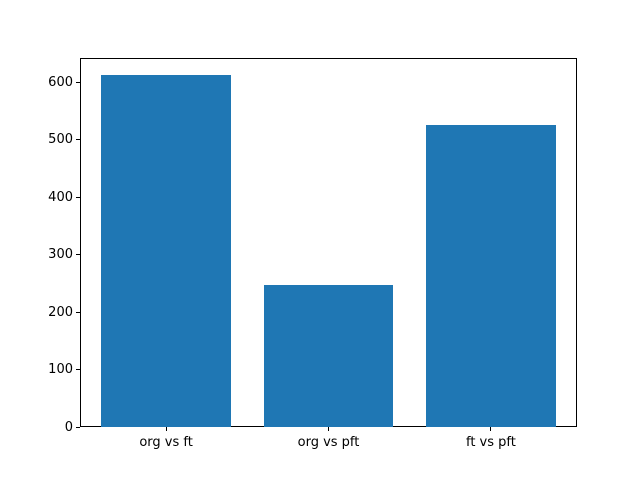 The image size is (640, 480). What do you see at coordinates (60, 140) in the screenshot?
I see `y-tick-label: 500` at bounding box center [60, 140].